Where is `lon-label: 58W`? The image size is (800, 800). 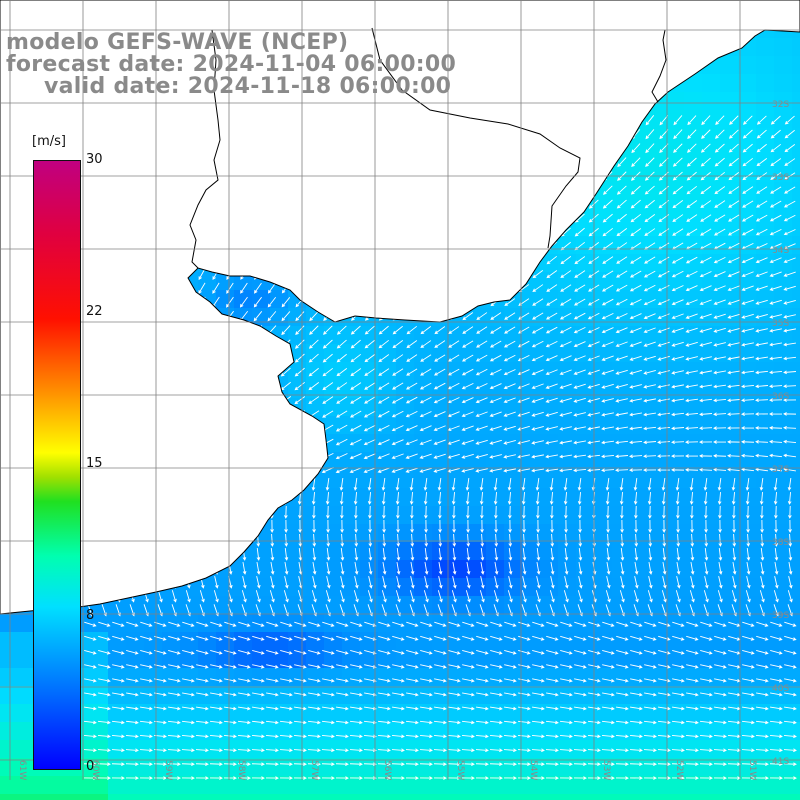 lon-label: 58W is located at coordinates (241, 770).